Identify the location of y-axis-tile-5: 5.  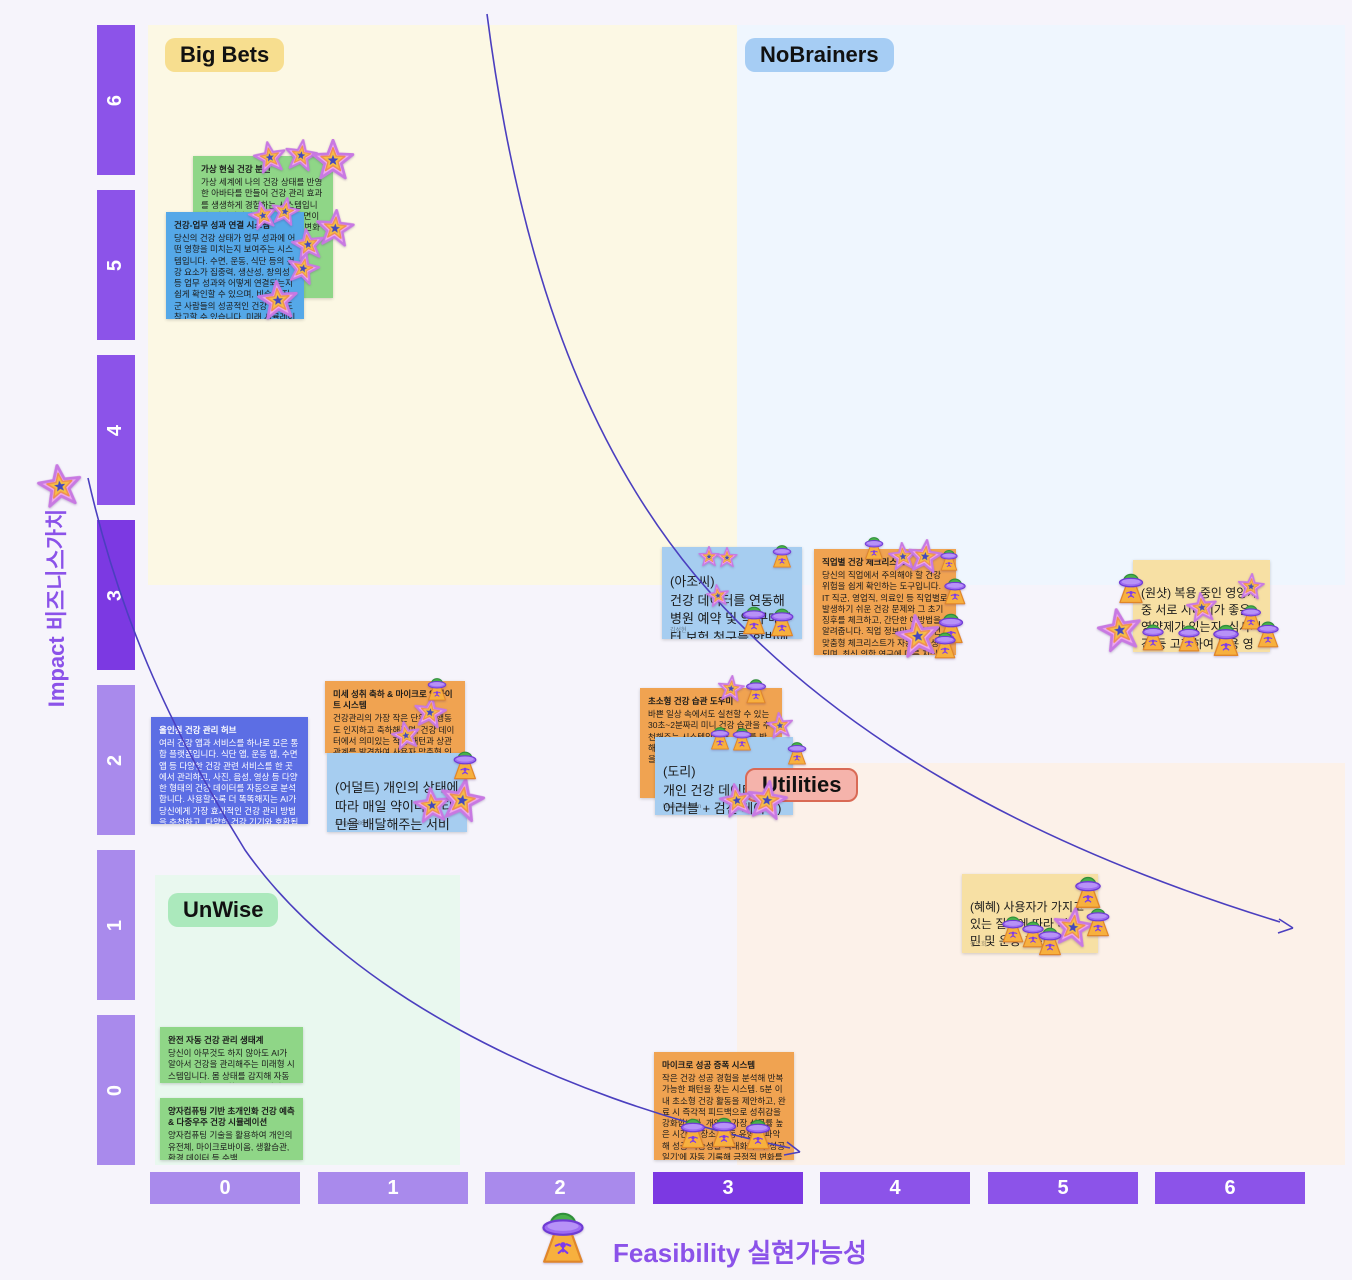
(116, 265).